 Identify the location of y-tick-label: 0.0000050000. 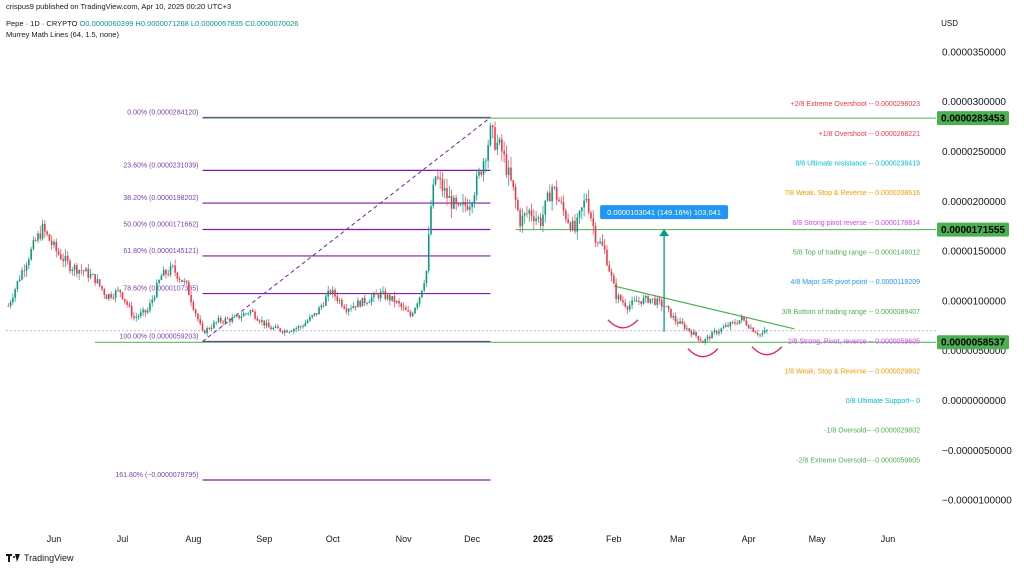
(974, 351).